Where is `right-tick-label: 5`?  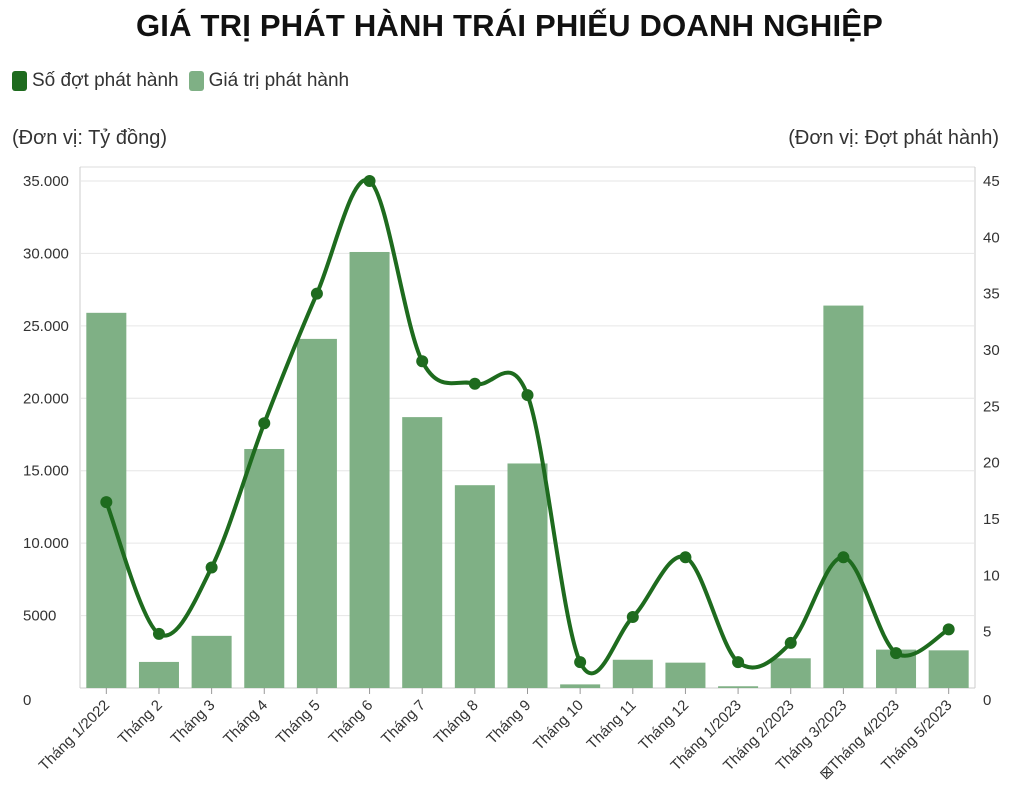
right-tick-label: 5 is located at coordinates (987, 632).